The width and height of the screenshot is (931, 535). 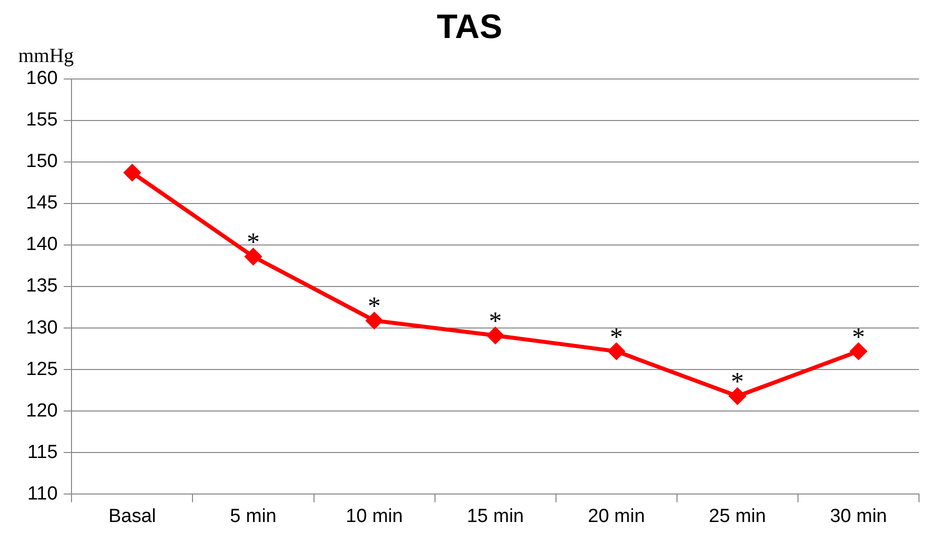 I want to click on y-tick-label: 140, so click(x=42, y=245).